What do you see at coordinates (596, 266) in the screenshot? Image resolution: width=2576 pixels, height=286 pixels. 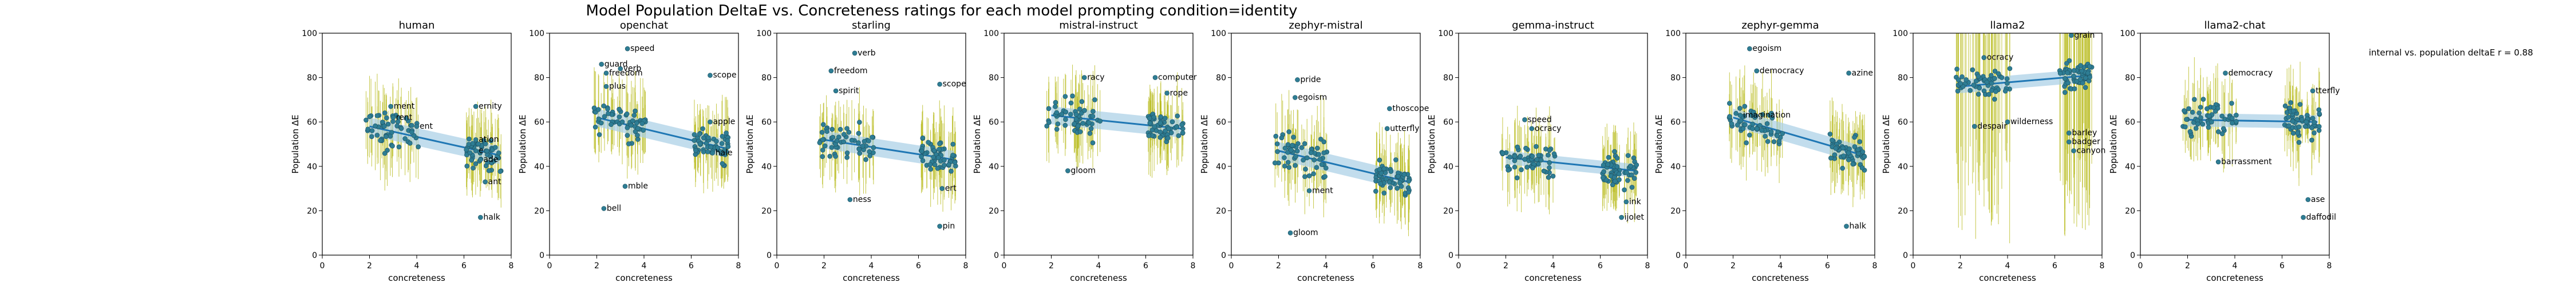 I see `x-tick-label: 2` at bounding box center [596, 266].